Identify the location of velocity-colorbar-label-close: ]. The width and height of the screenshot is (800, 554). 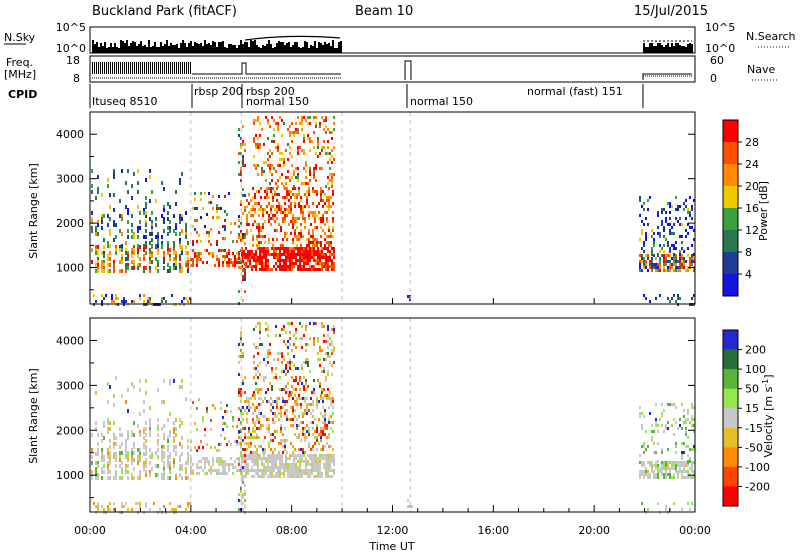
(768, 376).